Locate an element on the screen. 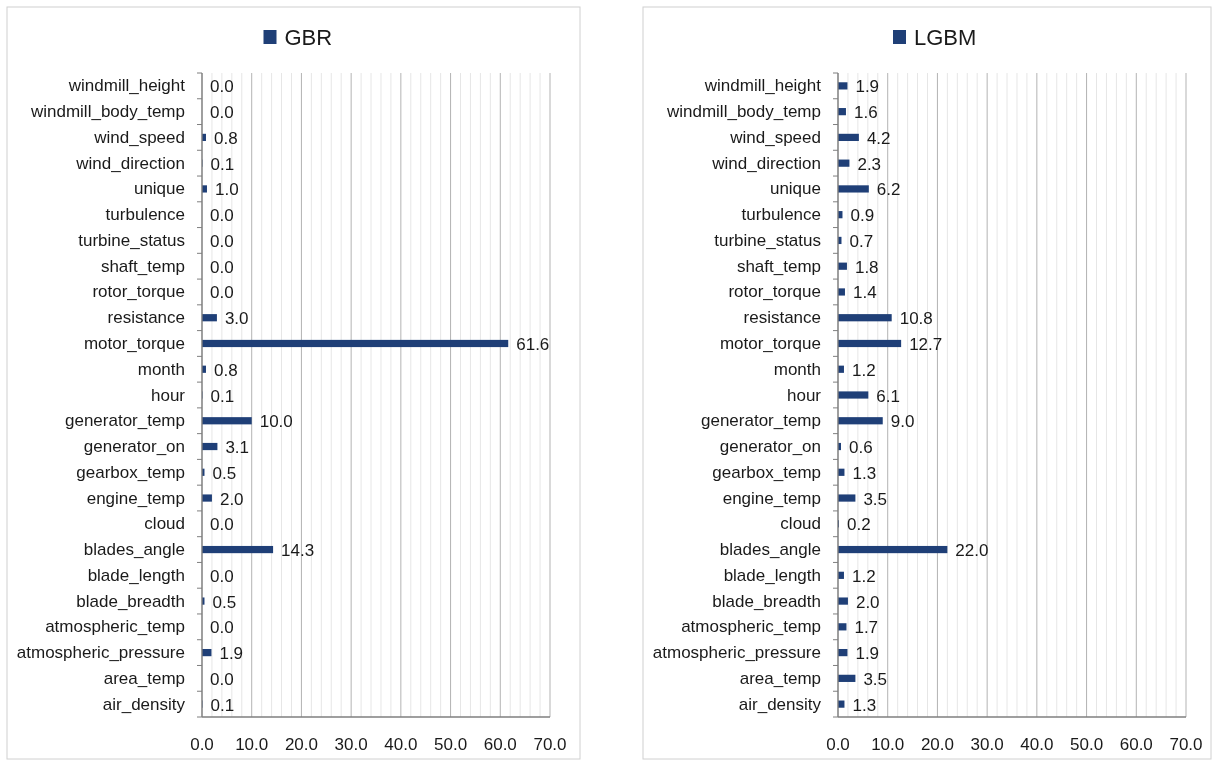  y-tick-label: hour is located at coordinates (168, 395).